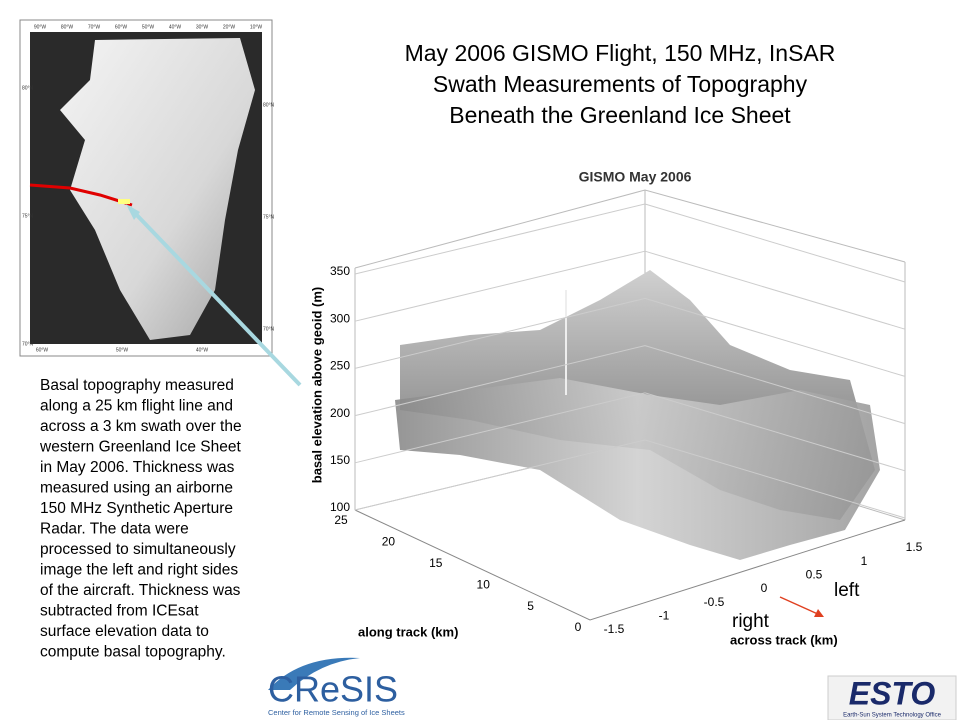 The height and width of the screenshot is (720, 960). I want to click on z-tick-label: 200, so click(340, 413).